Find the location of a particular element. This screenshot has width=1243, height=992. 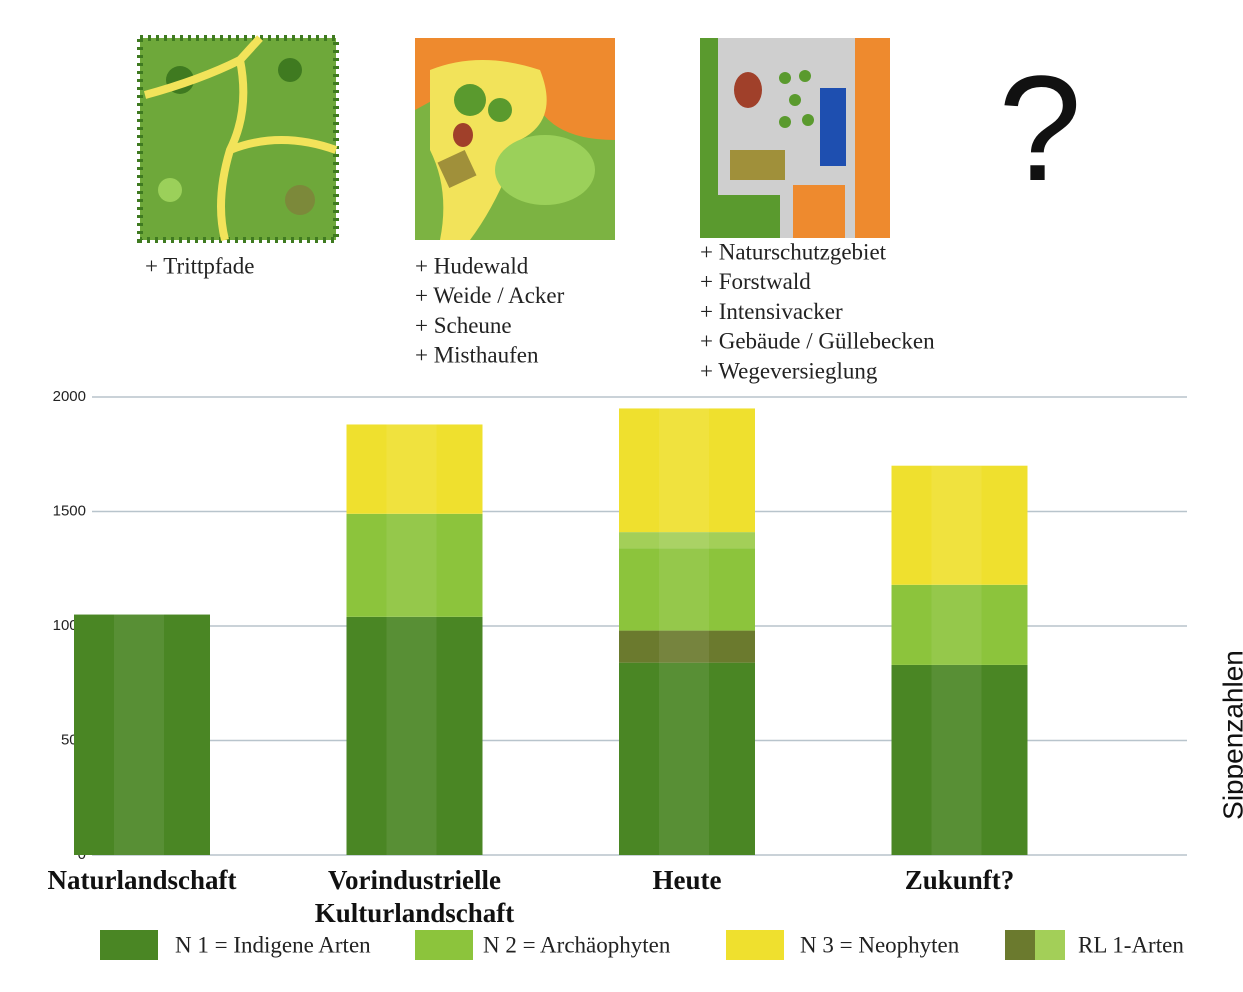

y-tick-label: 2000 is located at coordinates (69, 396).